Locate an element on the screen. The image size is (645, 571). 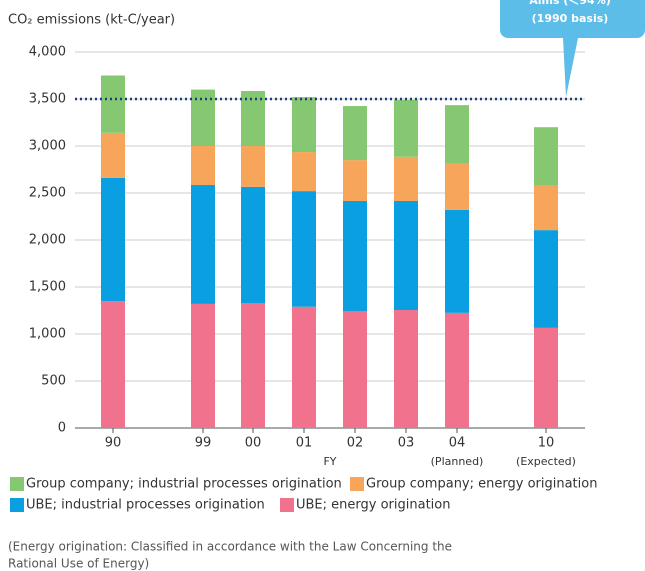
x-tick-label: 02 is located at coordinates (355, 443).